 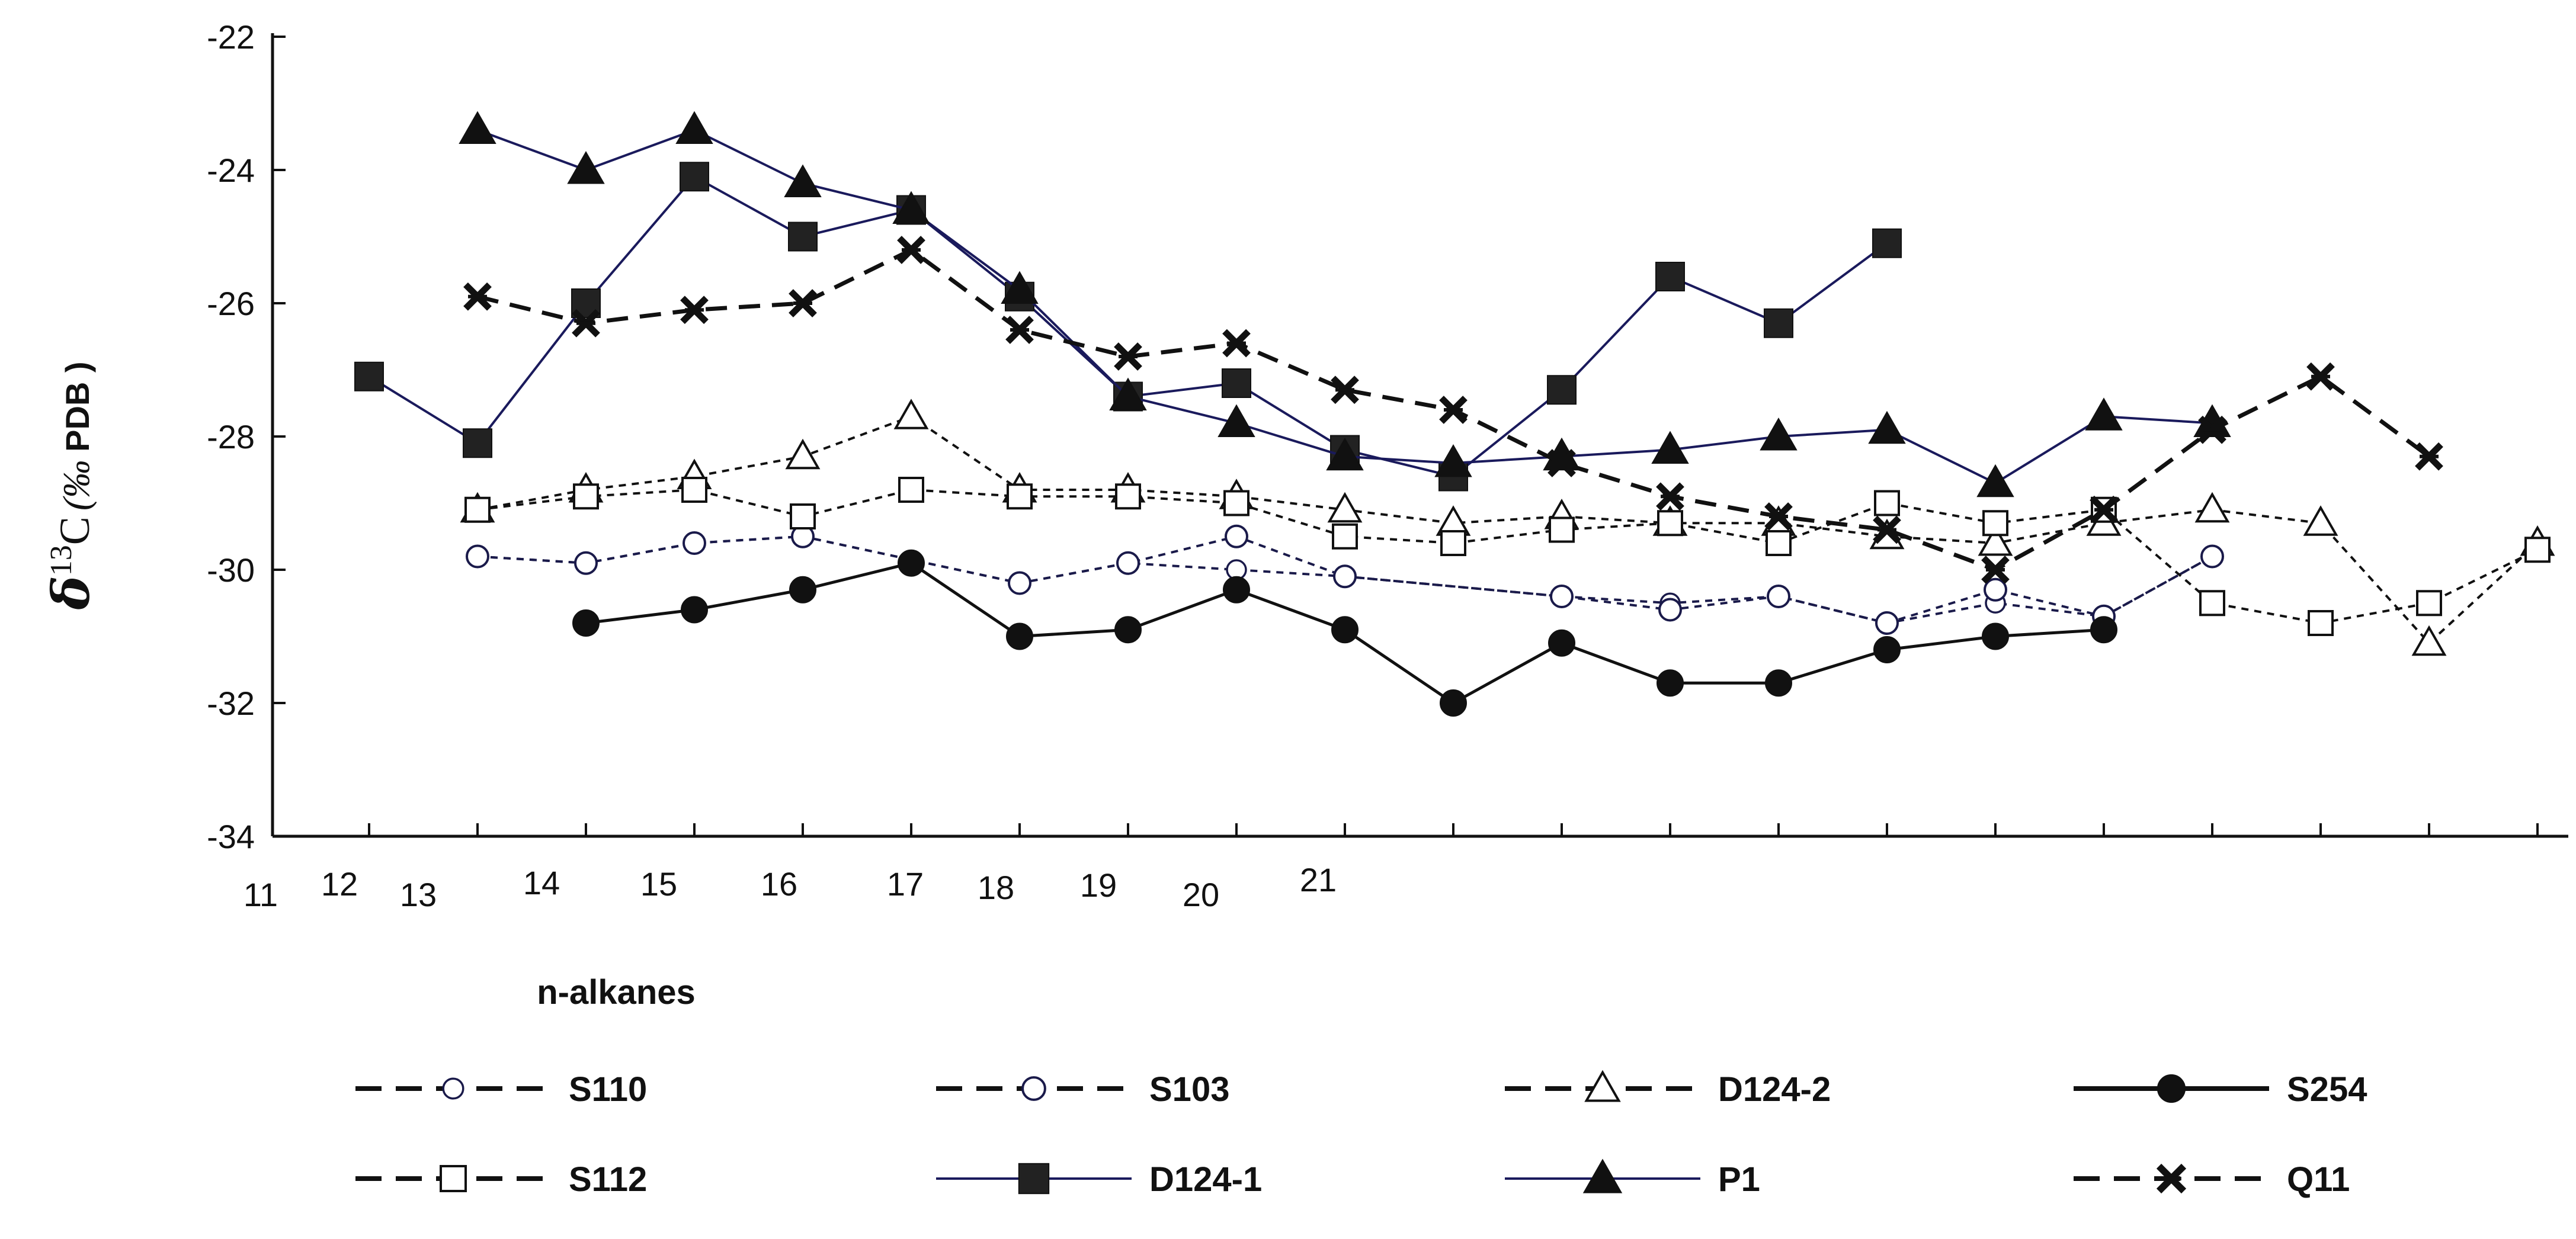 What do you see at coordinates (231, 170) in the screenshot?
I see `y-tick-label: -24` at bounding box center [231, 170].